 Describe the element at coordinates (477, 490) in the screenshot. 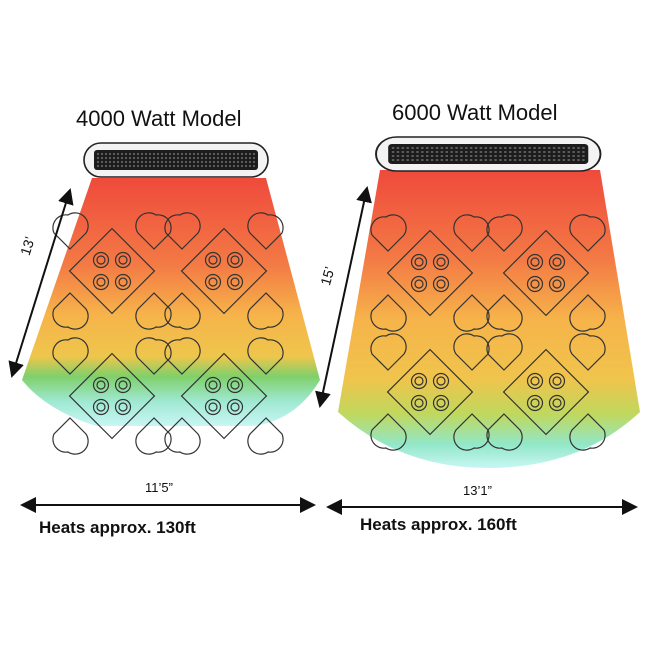

I see `right-width-label: 13’1”` at that location.